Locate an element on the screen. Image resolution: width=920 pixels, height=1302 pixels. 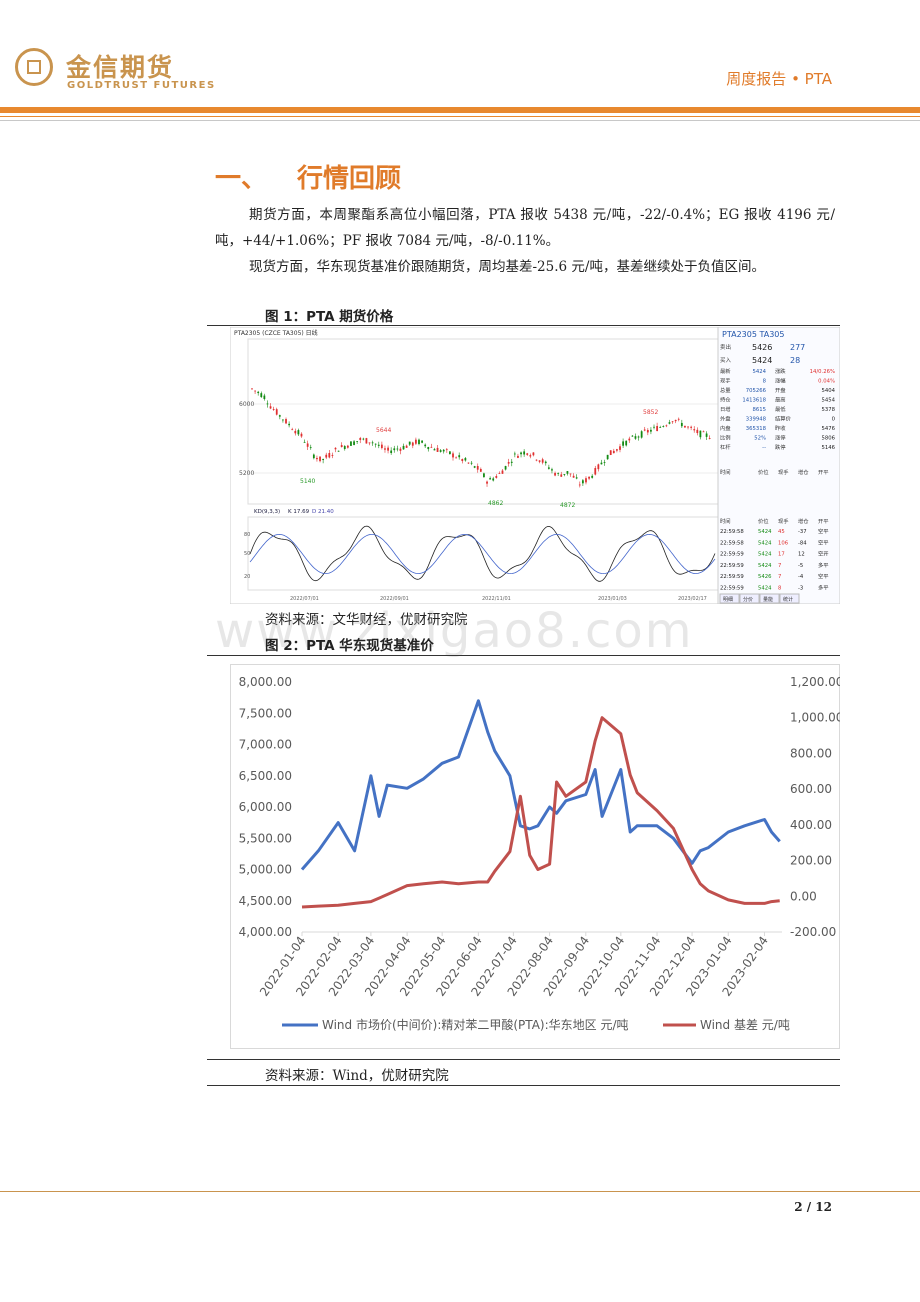
quote-value: 5476 is located at coordinates (829, 429).